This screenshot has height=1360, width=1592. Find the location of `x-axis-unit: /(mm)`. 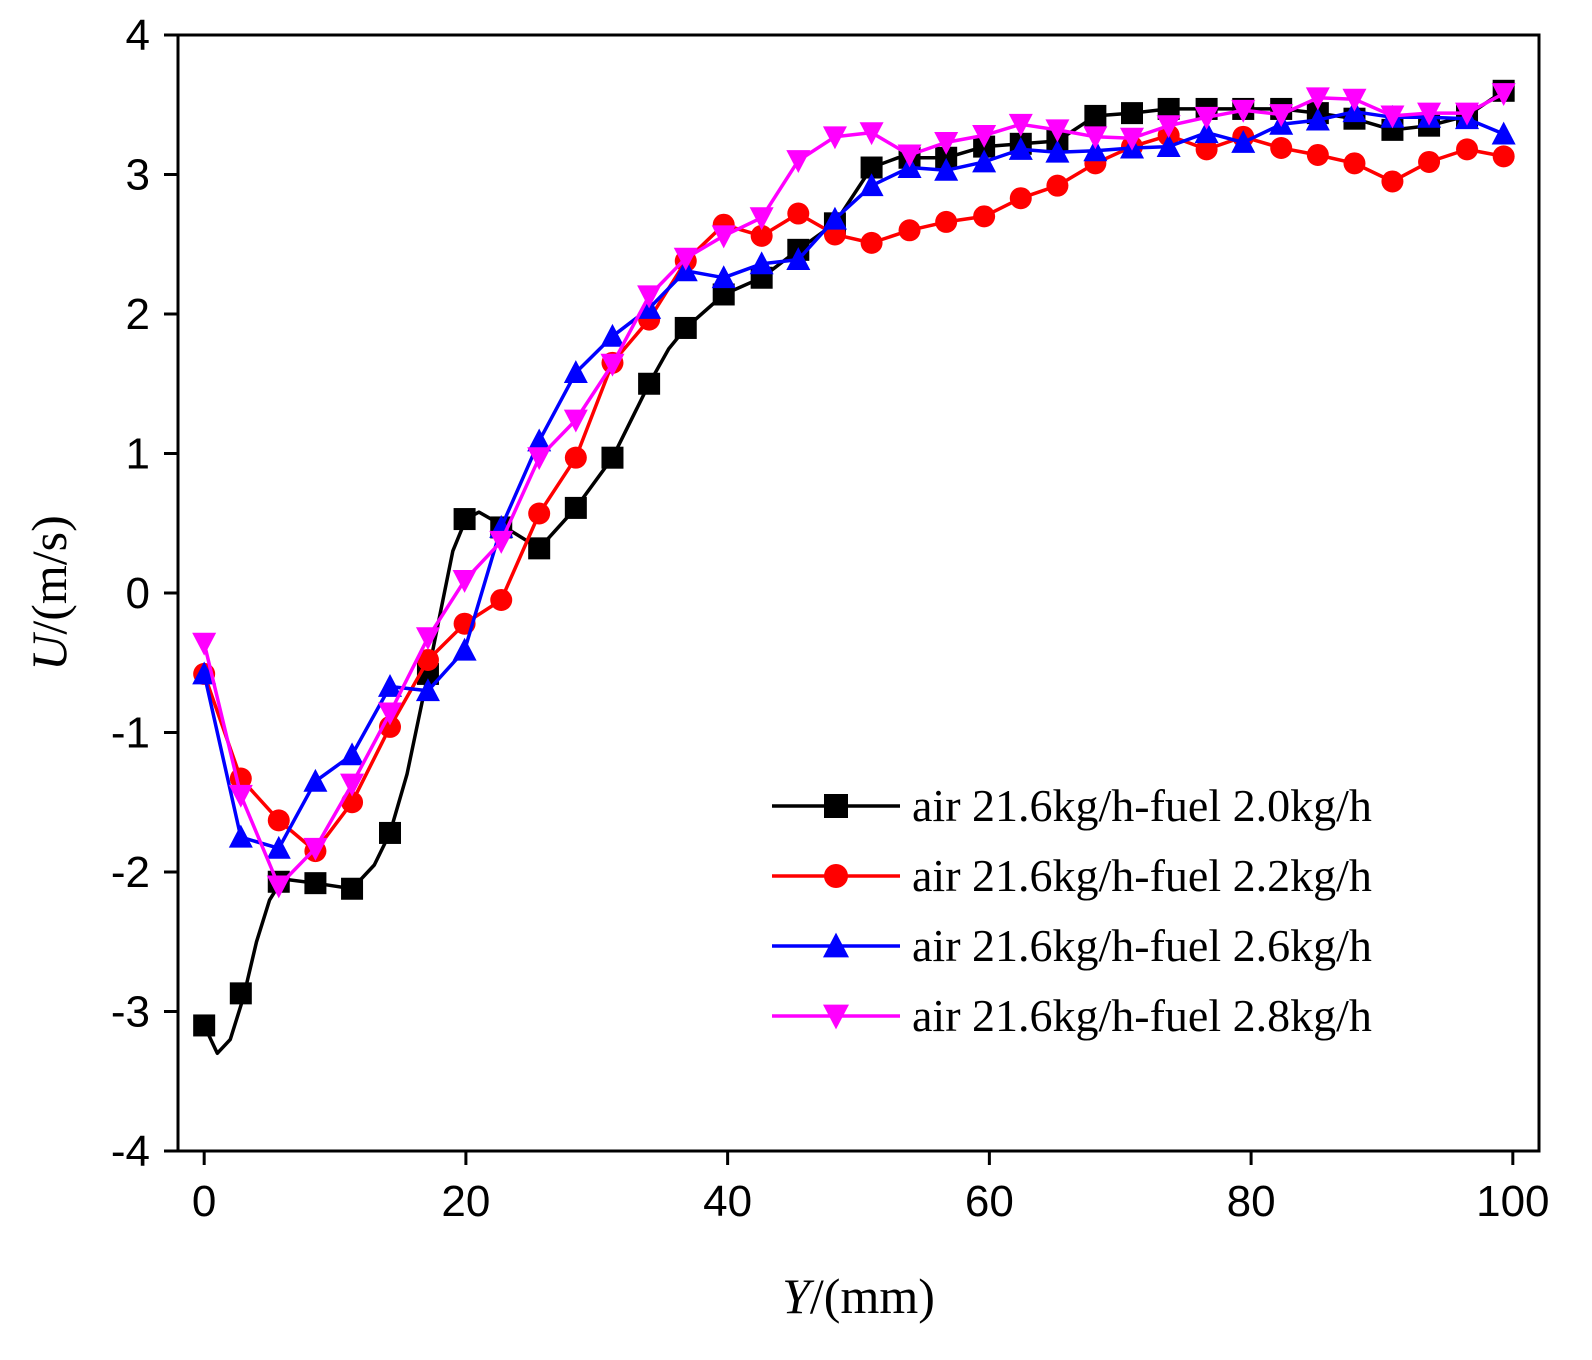

x-axis-unit: /(mm) is located at coordinates (872, 1296).